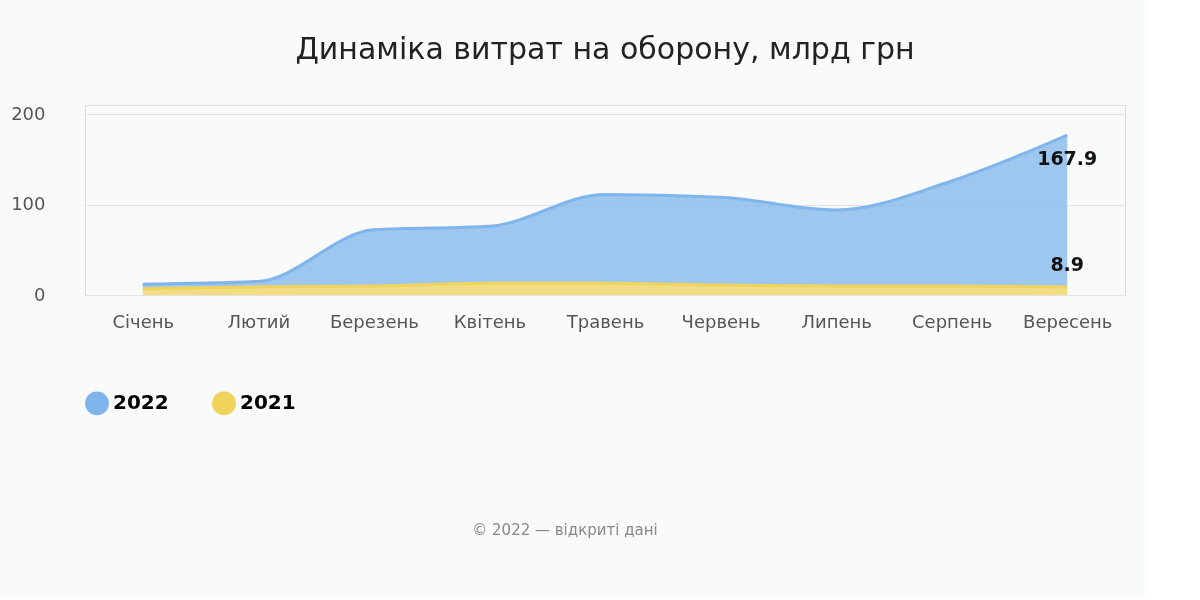  I want to click on data-label: 8.9, so click(1067, 263).